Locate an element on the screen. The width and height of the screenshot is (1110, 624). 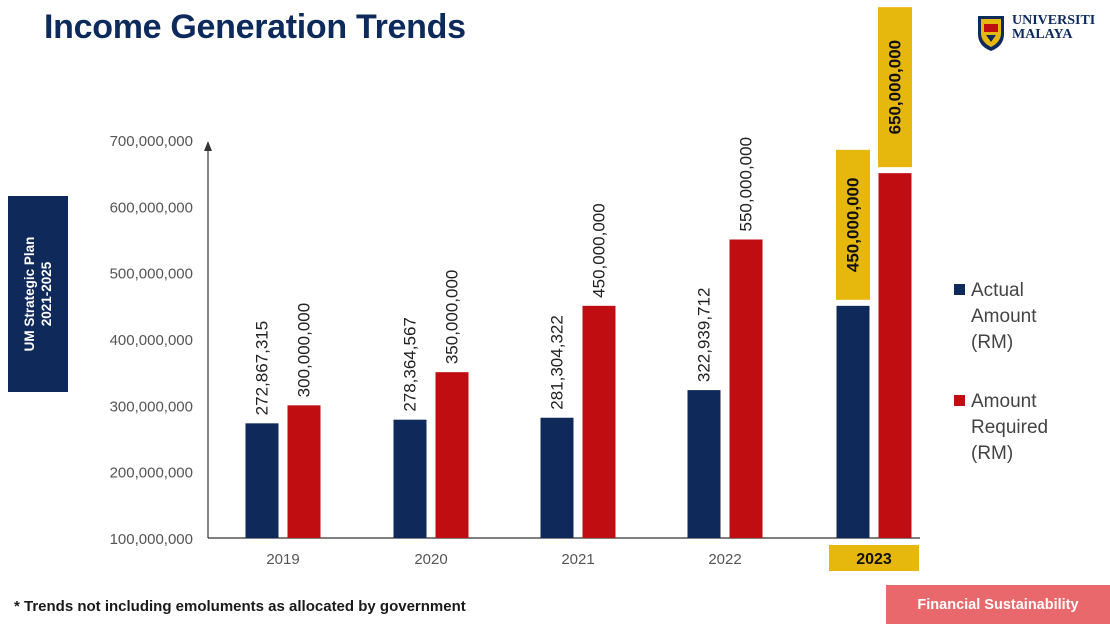
crest-icon is located at coordinates (991, 33).